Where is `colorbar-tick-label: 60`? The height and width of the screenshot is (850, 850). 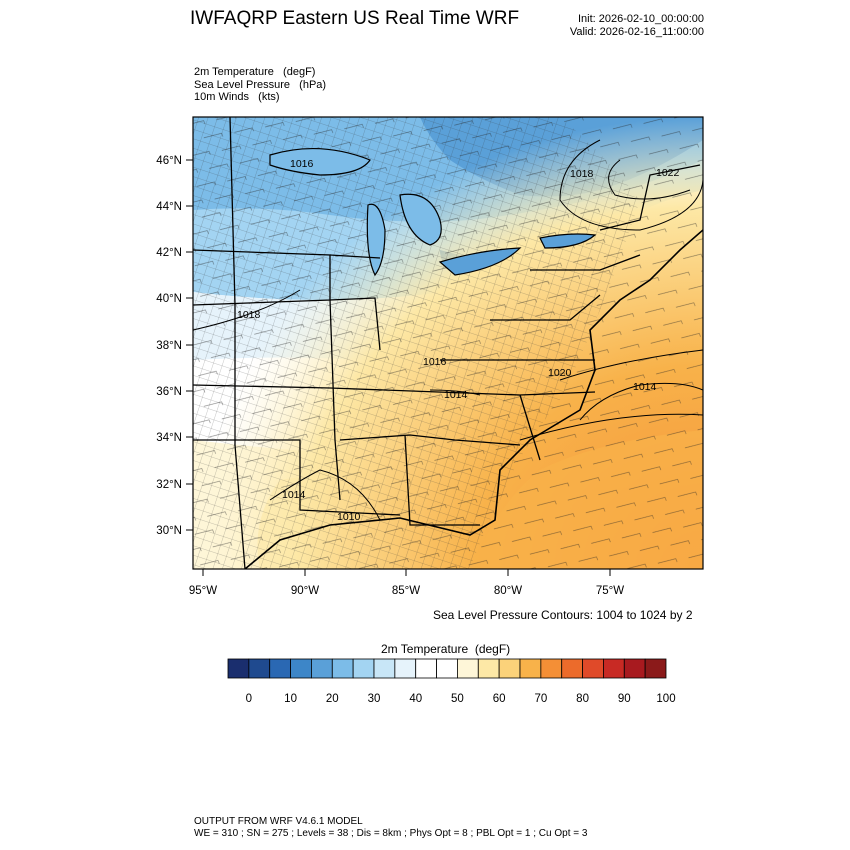
colorbar-tick-label: 60 is located at coordinates (499, 699).